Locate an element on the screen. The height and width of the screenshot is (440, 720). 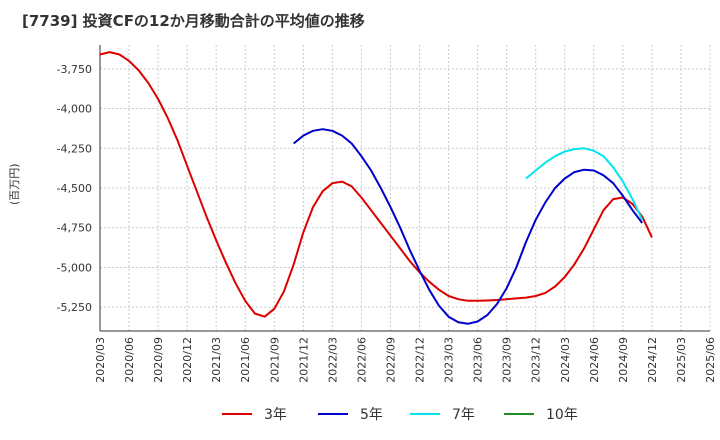
y-tick-label: -3,750 is located at coordinates (74, 69).